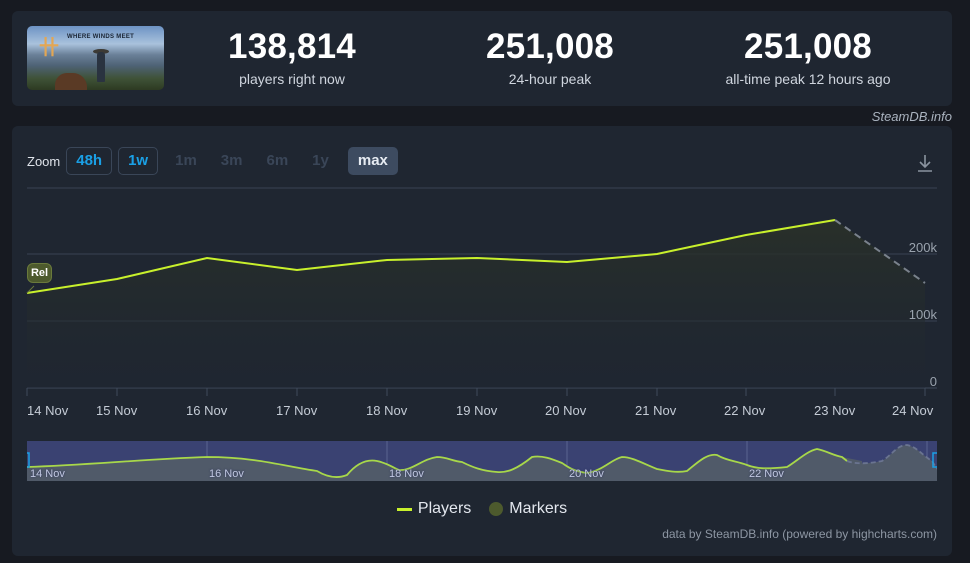  I want to click on navigator-label: 16 Nov, so click(226, 474).